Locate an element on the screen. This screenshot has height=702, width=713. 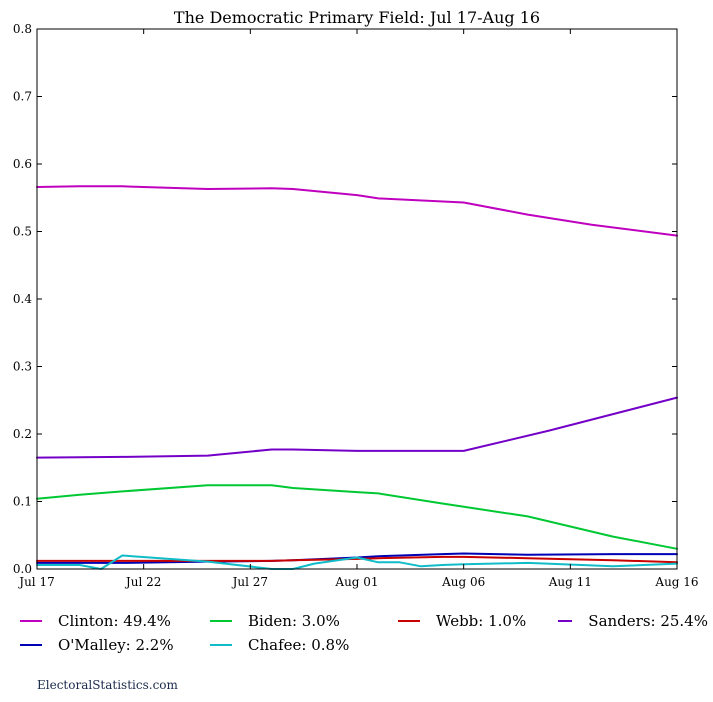
legend-item: Chafee: 0.8% is located at coordinates (304, 645).